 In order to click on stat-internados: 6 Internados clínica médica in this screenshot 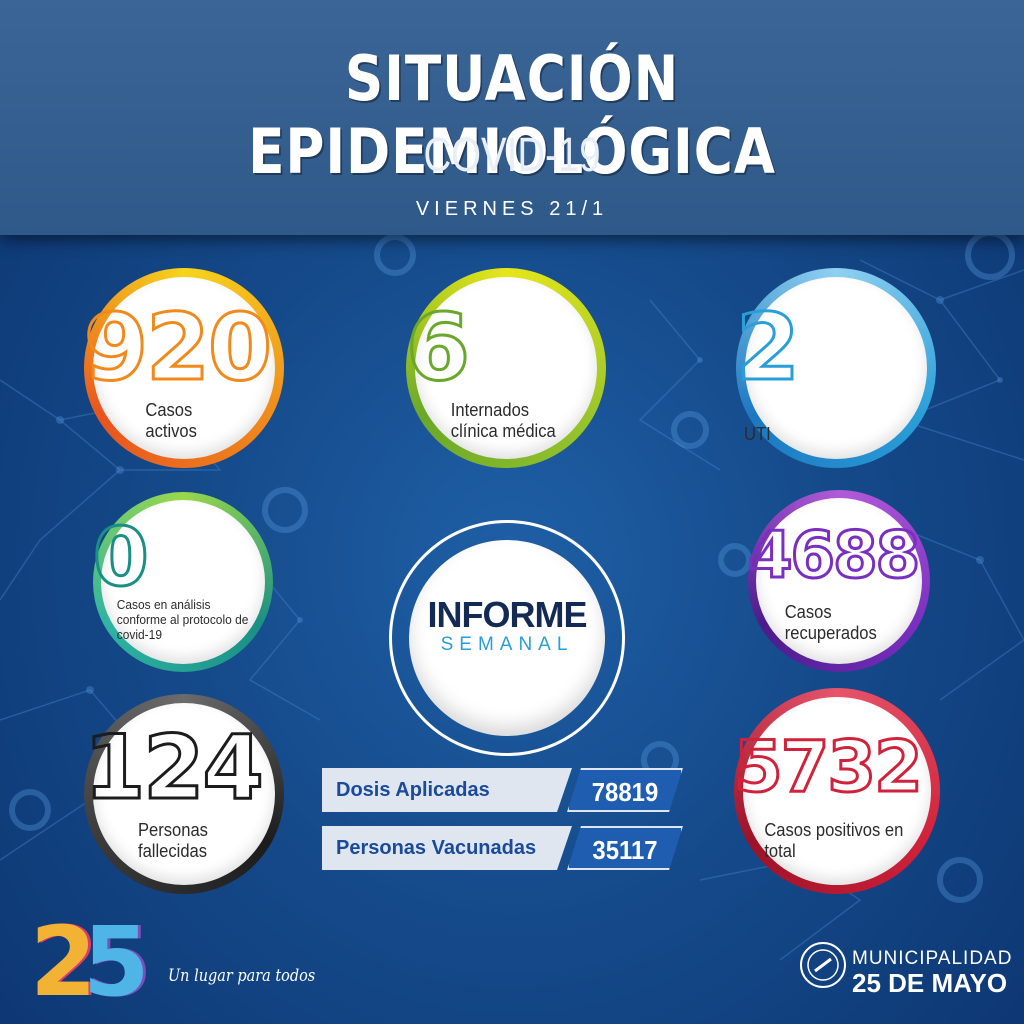, I will do `click(505, 368)`.